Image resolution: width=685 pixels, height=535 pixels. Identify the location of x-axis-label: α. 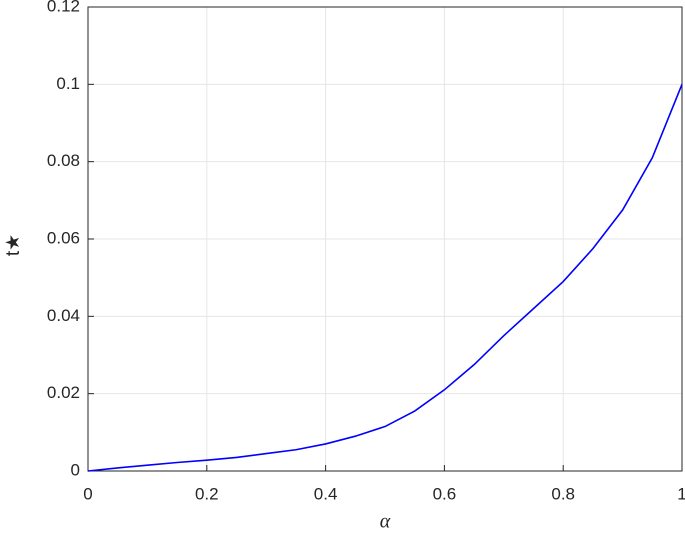
(385, 522).